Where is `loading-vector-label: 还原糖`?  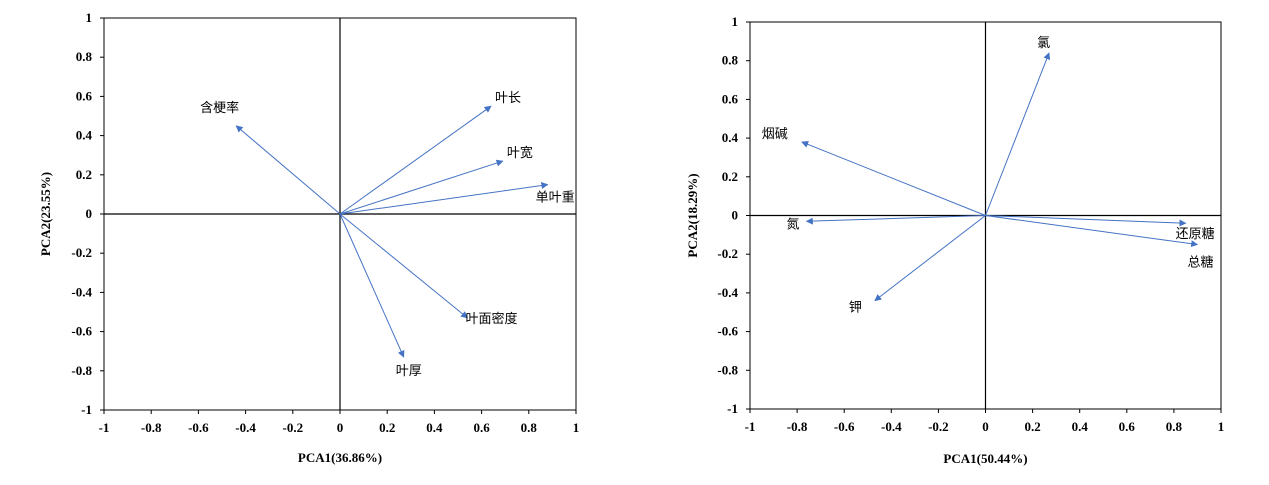 loading-vector-label: 还原糖 is located at coordinates (1195, 234).